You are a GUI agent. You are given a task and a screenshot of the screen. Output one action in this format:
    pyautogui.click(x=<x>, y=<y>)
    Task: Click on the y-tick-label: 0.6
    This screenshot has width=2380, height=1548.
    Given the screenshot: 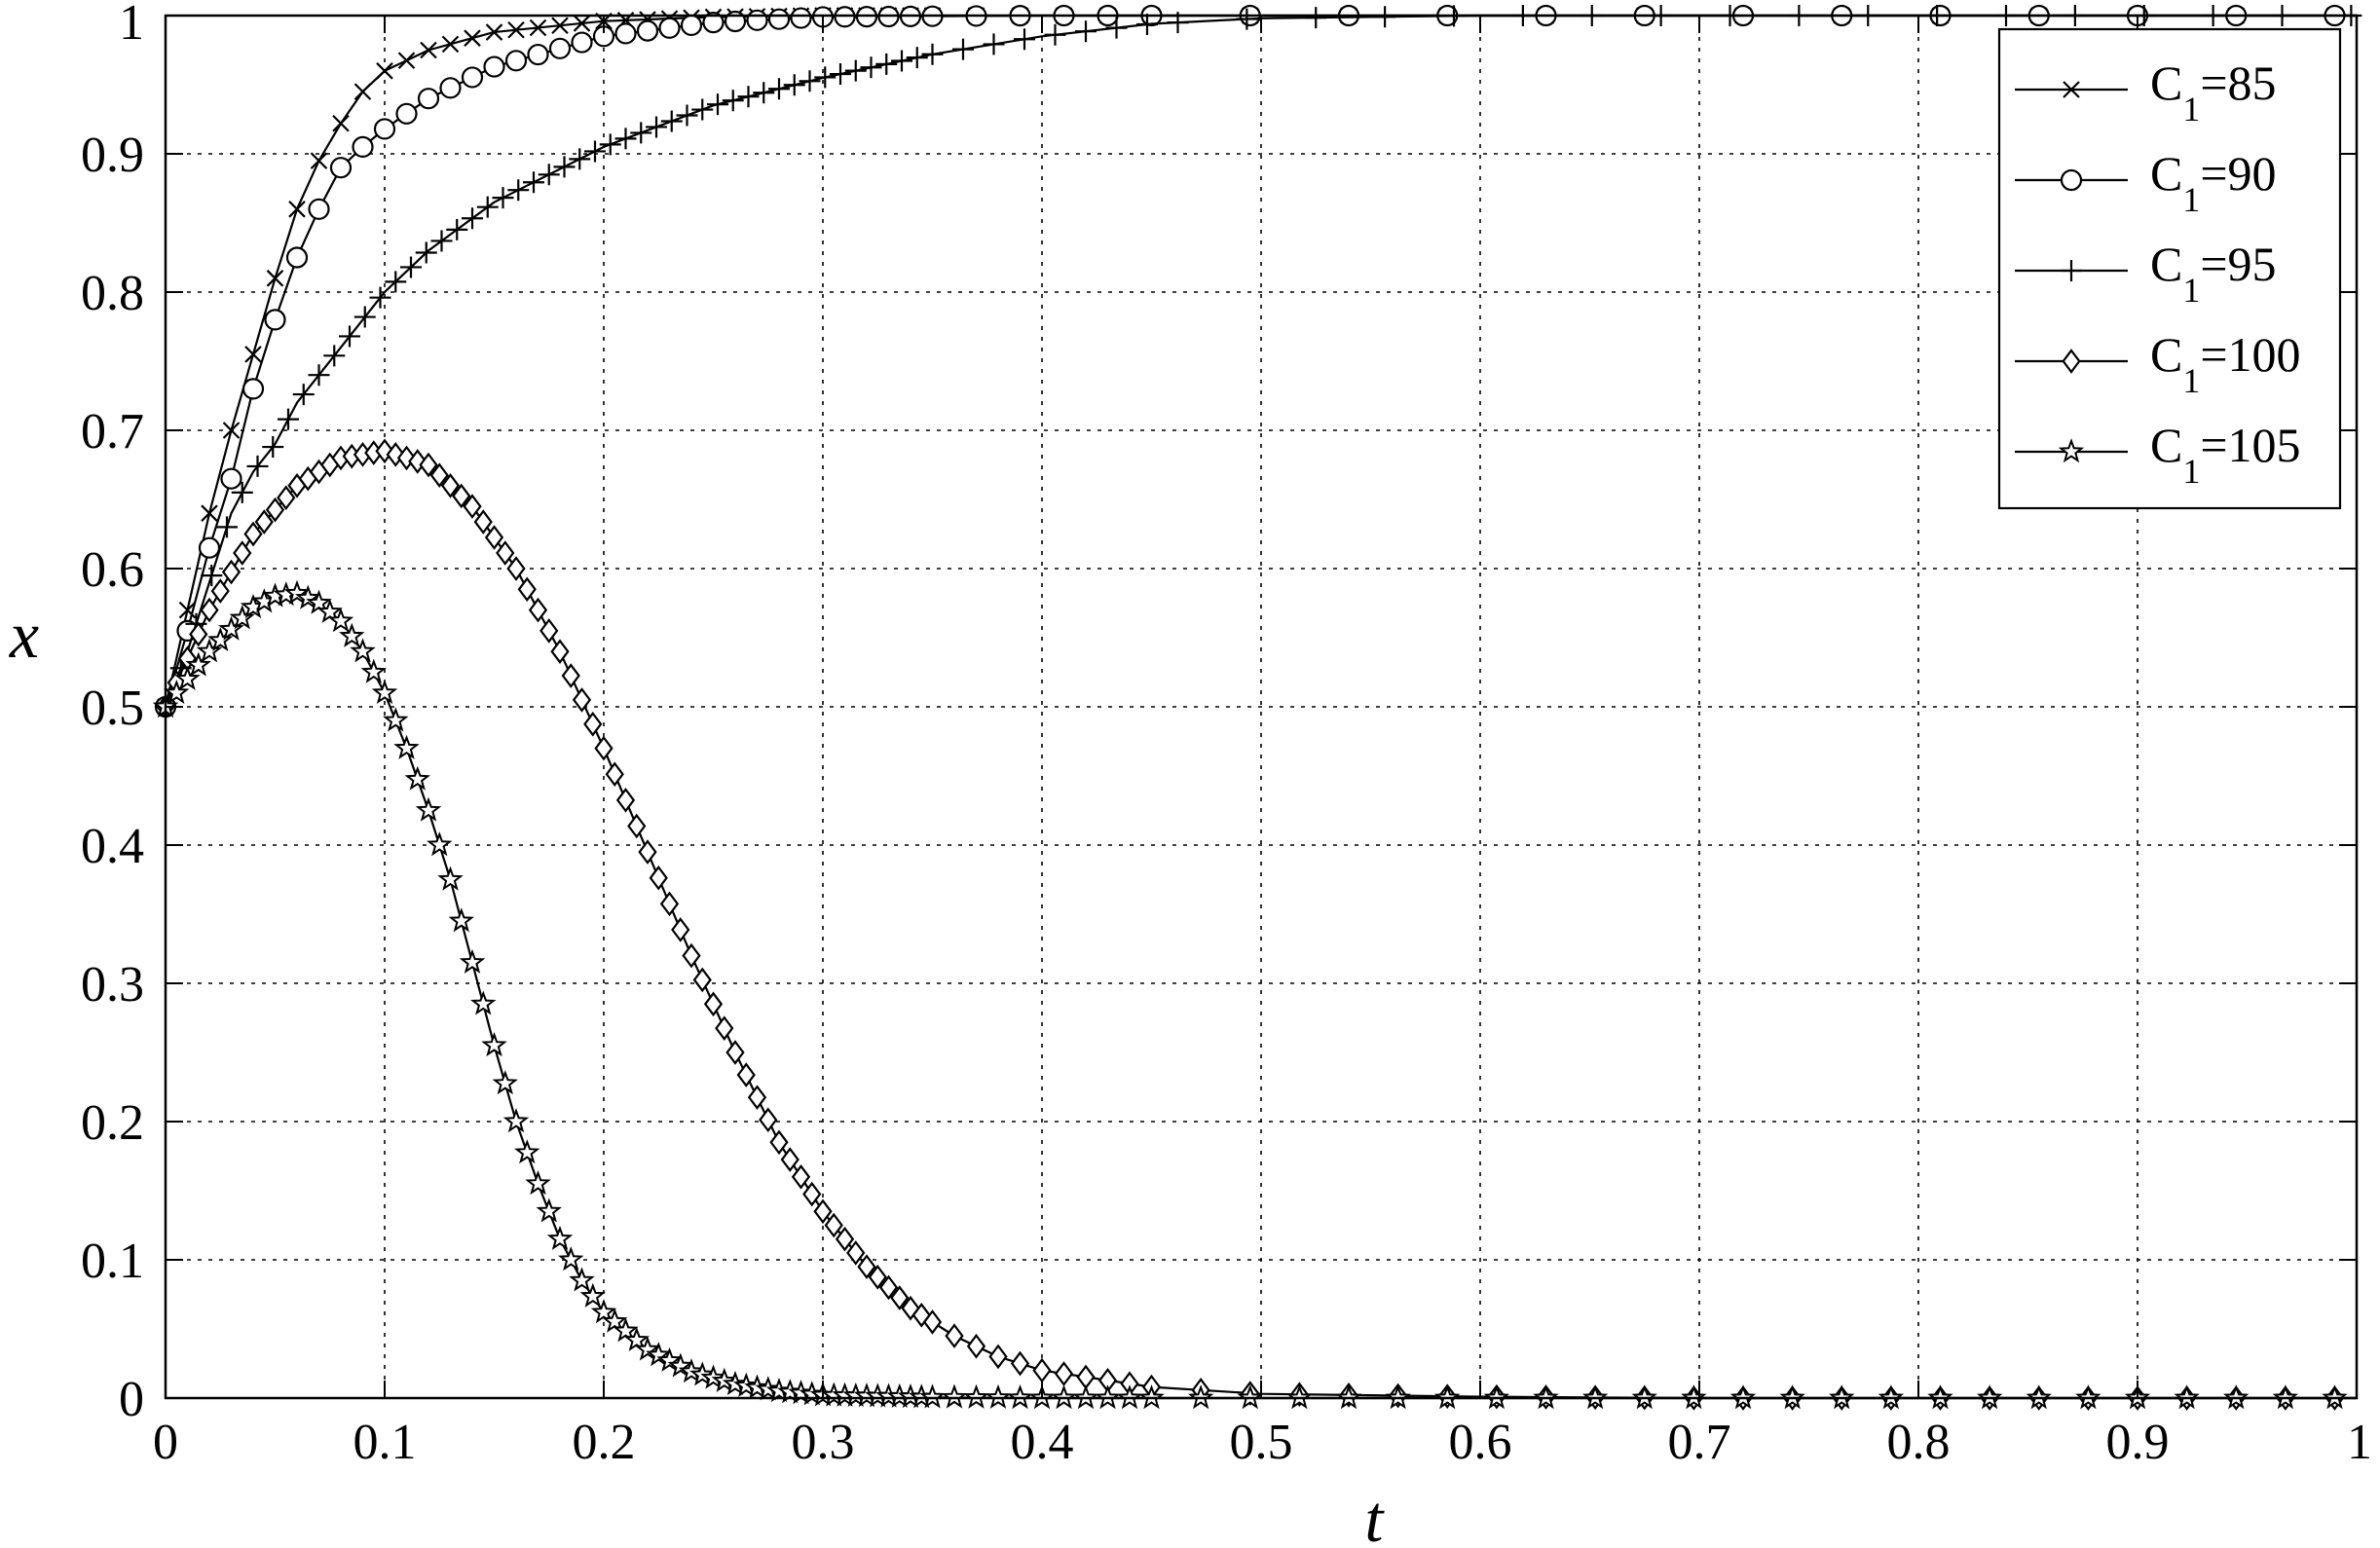 What is the action you would take?
    pyautogui.click(x=112, y=570)
    